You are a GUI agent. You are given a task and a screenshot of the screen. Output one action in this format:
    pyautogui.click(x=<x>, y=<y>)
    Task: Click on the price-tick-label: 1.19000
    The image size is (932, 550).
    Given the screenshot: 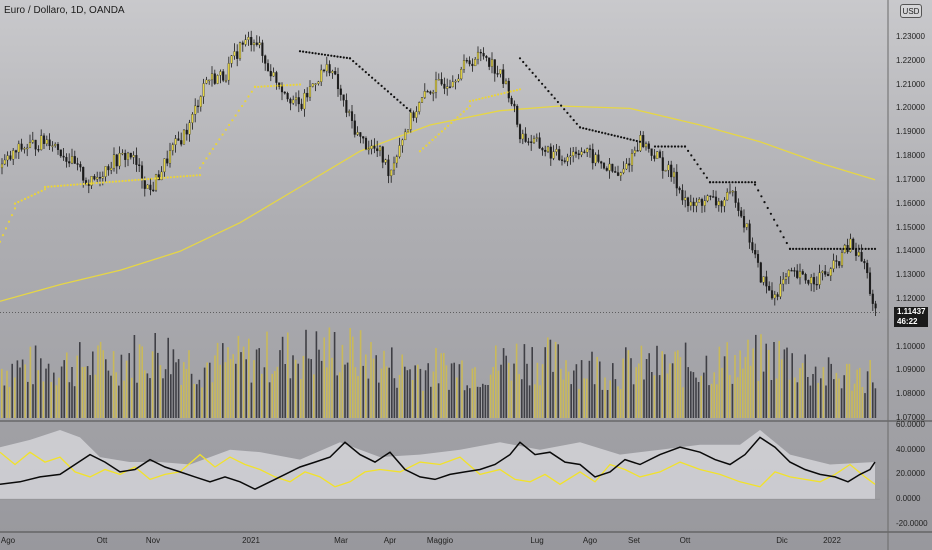 What is the action you would take?
    pyautogui.click(x=910, y=132)
    